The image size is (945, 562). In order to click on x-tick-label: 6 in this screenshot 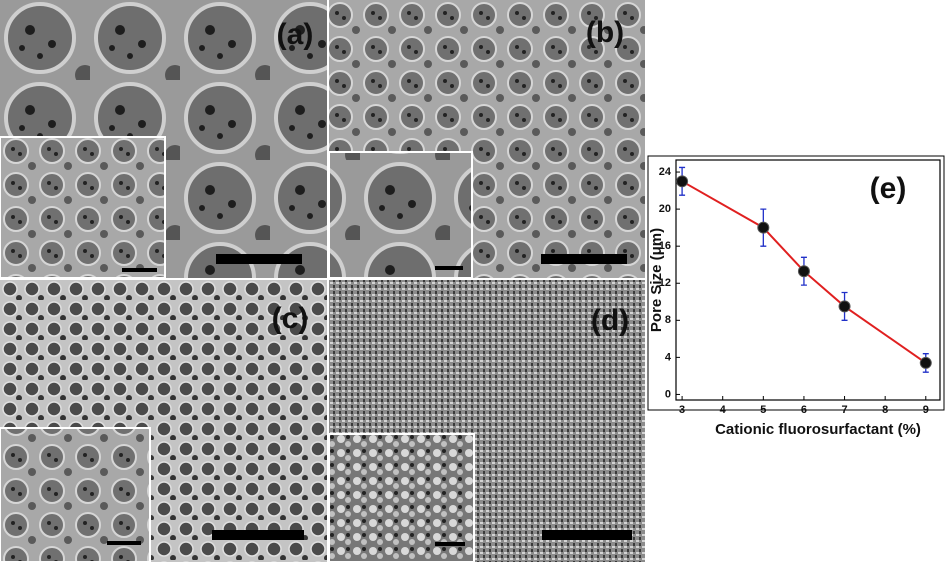, I will do `click(804, 410)`.